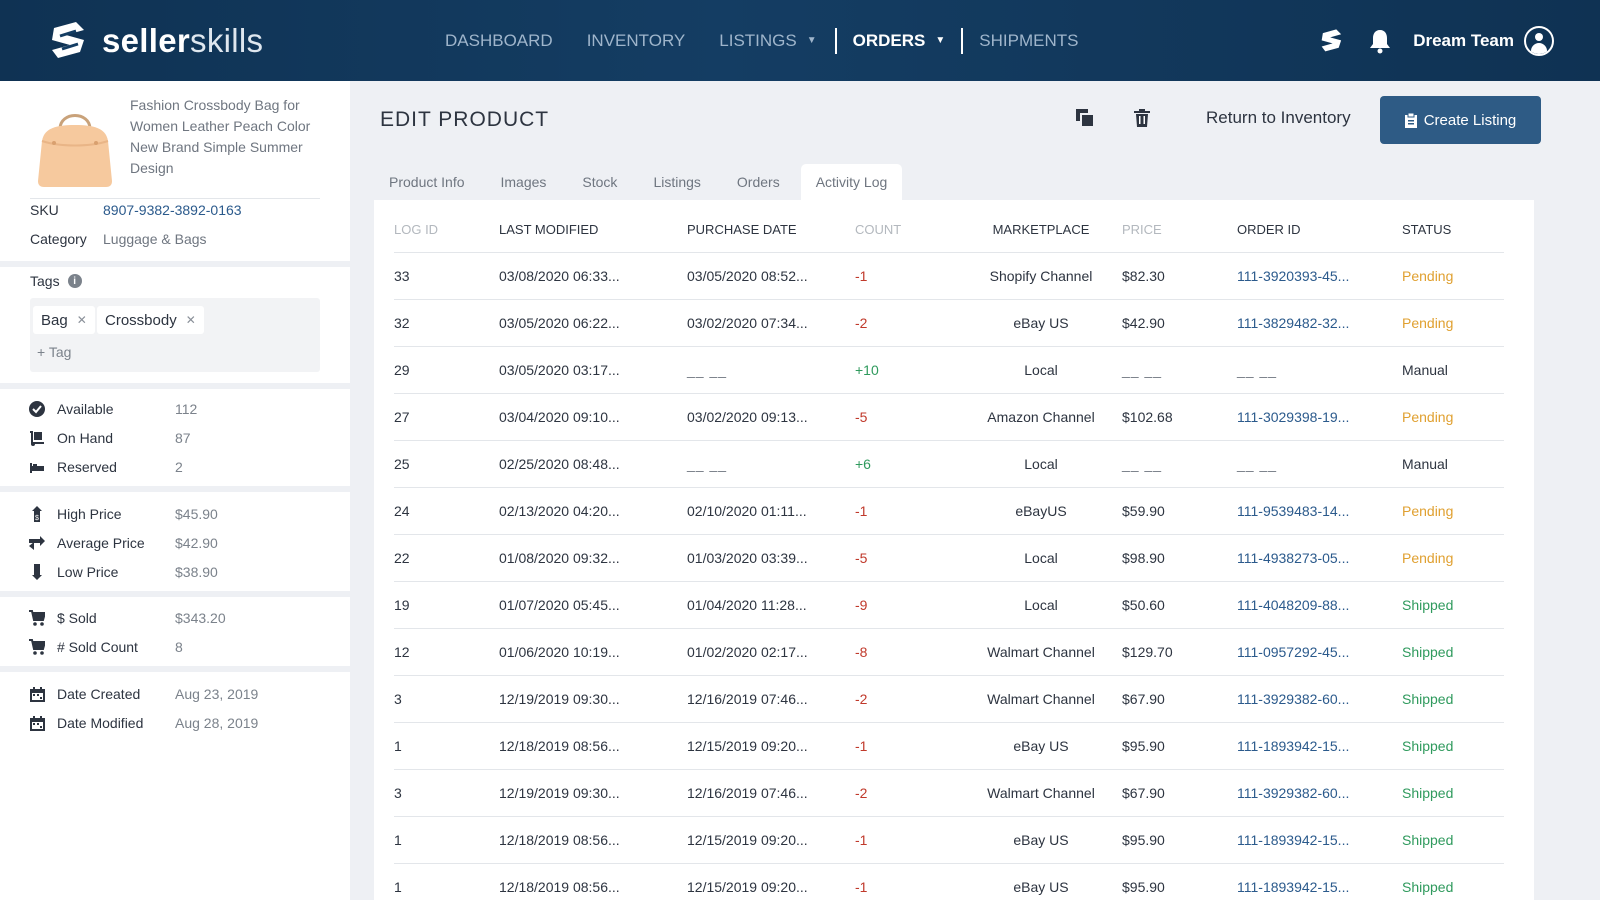 Image resolution: width=1600 pixels, height=900 pixels. Describe the element at coordinates (175, 335) in the screenshot. I see `tags-box: Bag ✕ Crossbody ✕ + Tag` at that location.